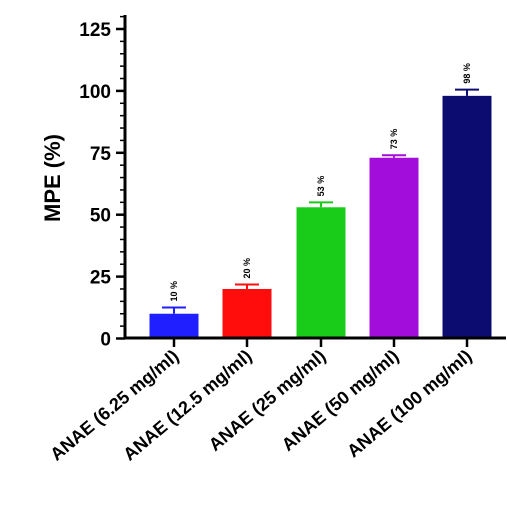 This screenshot has height=528, width=507. Describe the element at coordinates (101, 278) in the screenshot. I see `y-tick-label: 25` at that location.